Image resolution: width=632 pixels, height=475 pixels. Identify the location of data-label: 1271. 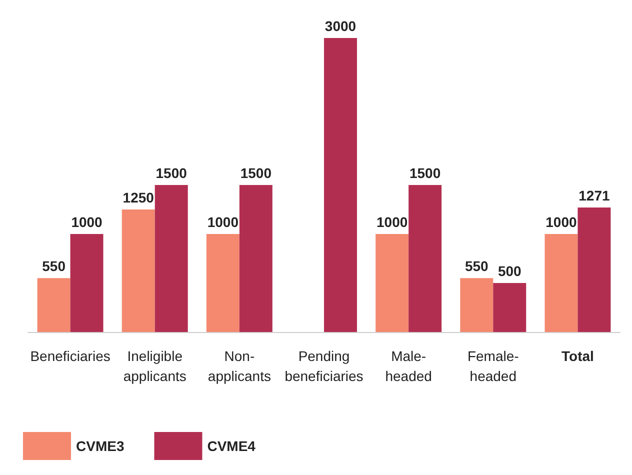
(594, 195).